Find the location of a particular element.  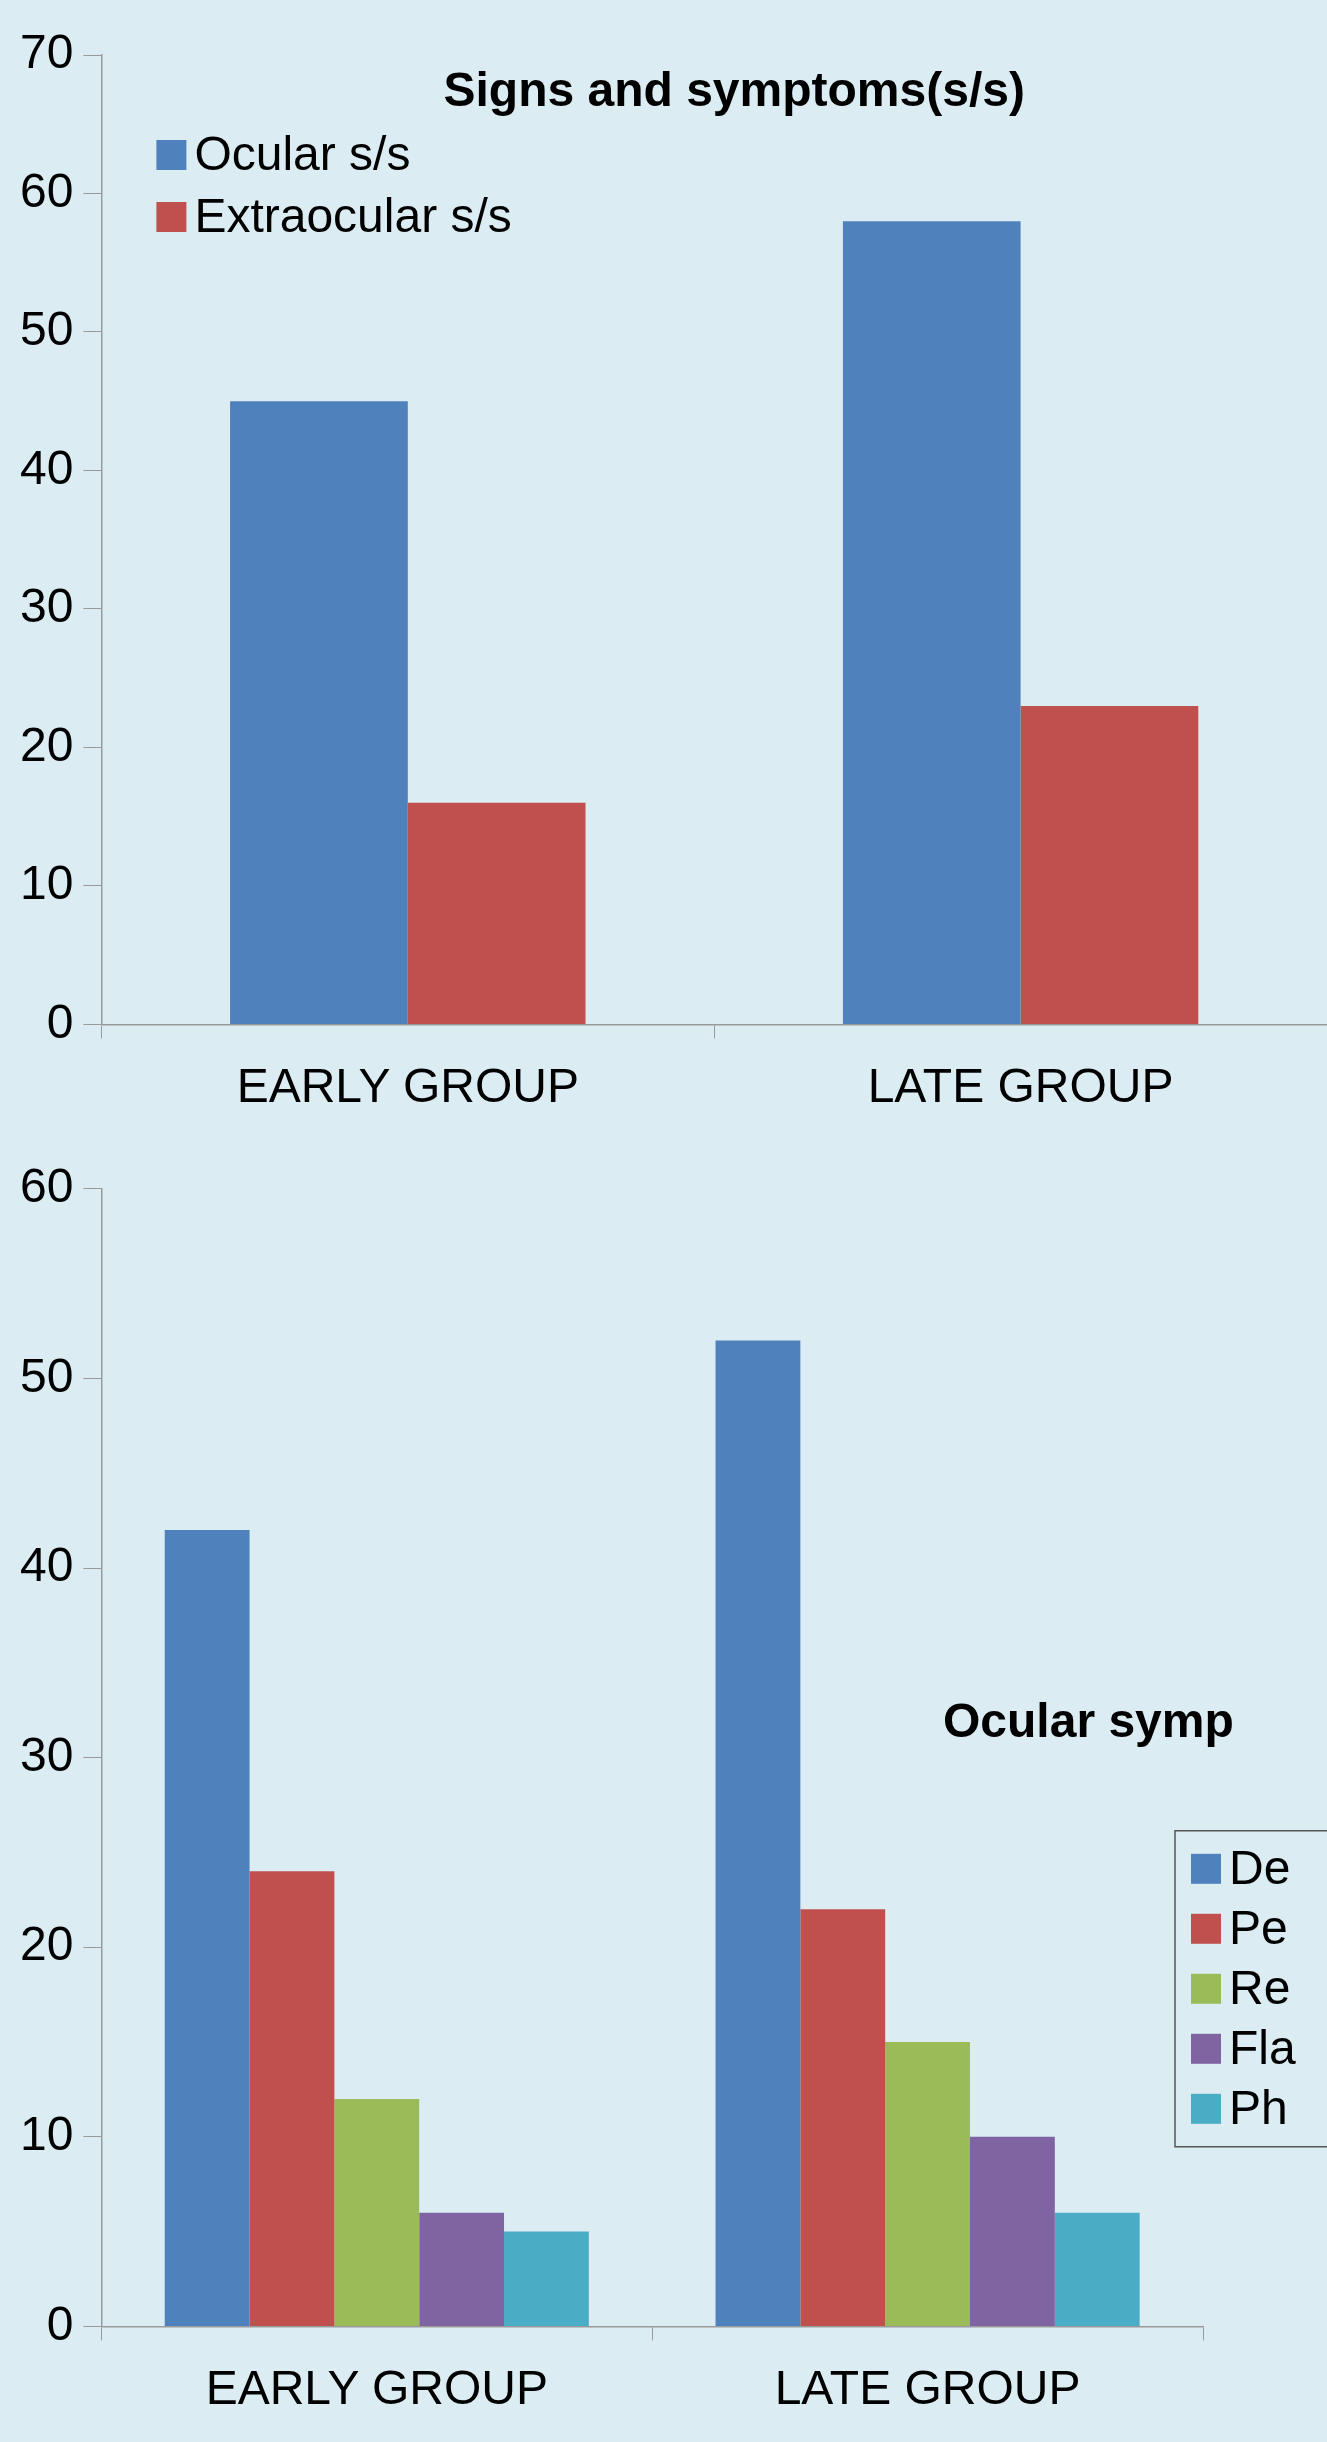

text: Ocular symp is located at coordinates (1088, 1721).